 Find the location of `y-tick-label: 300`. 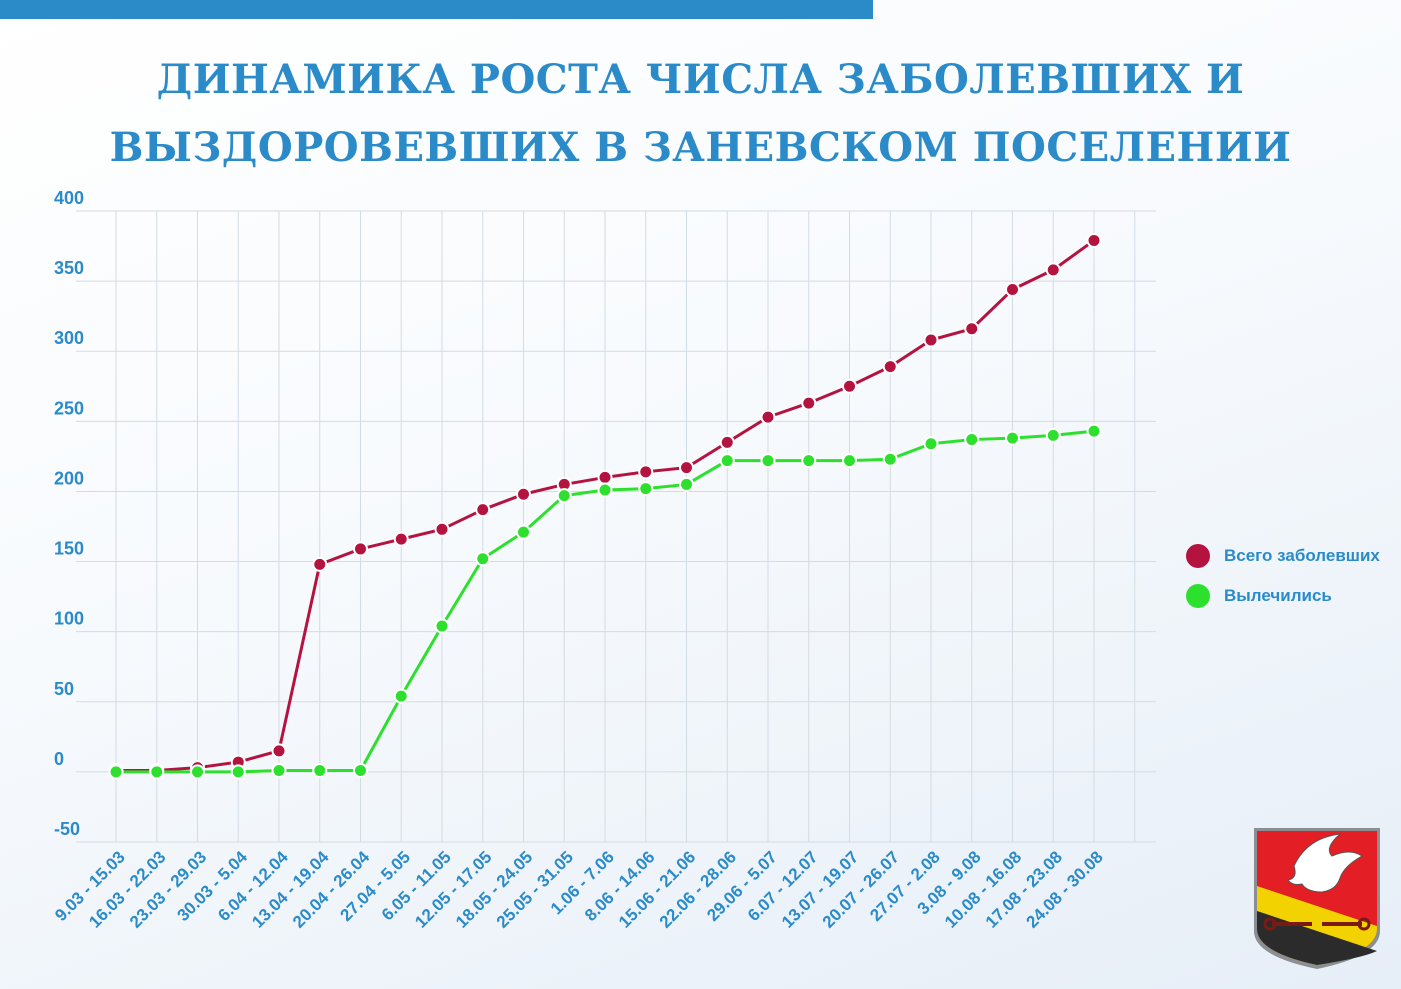

y-tick-label: 300 is located at coordinates (69, 338).